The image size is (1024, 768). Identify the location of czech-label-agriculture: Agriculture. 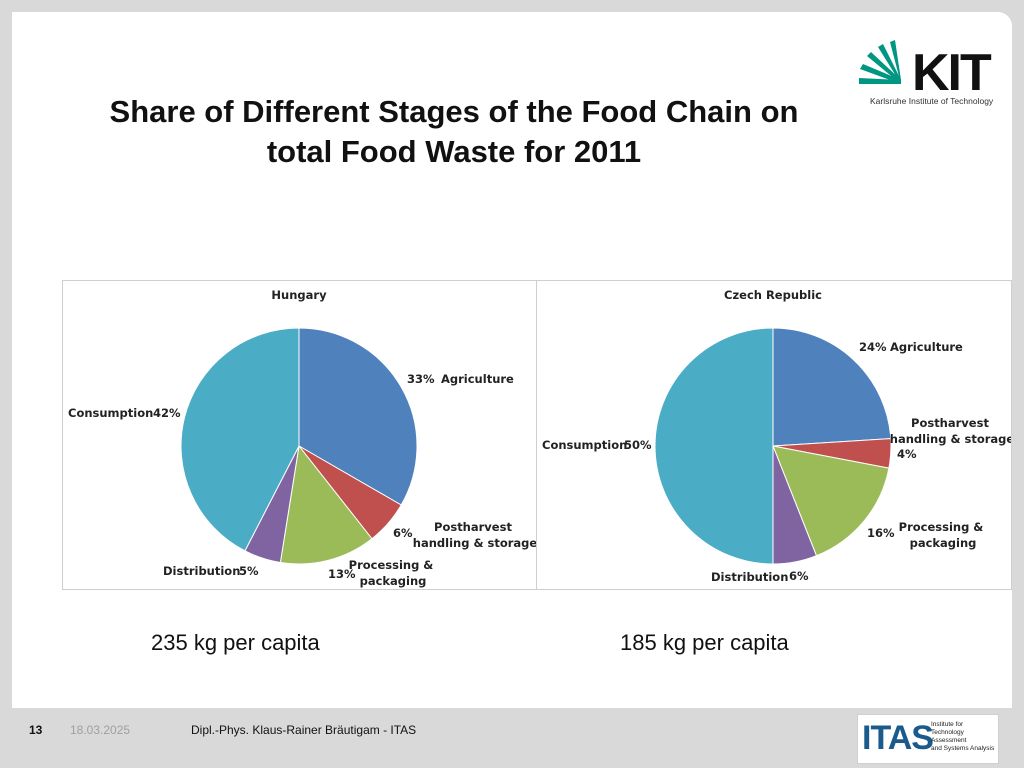
(926, 347).